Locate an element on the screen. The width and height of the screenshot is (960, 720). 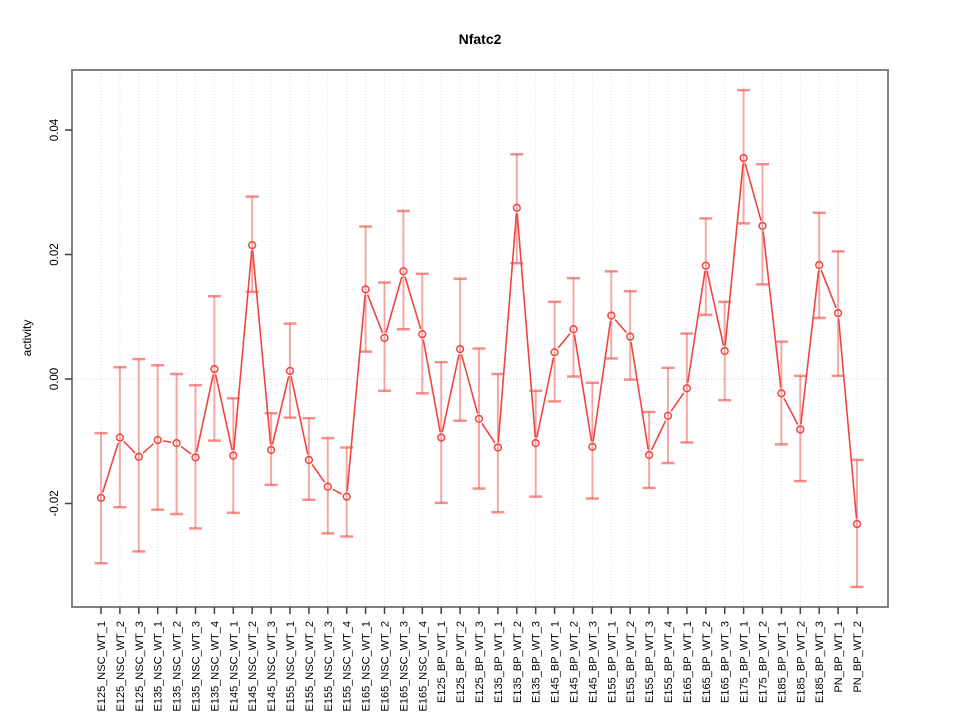
svg-text: E165_BP_WT_1 is located at coordinates (688, 662).